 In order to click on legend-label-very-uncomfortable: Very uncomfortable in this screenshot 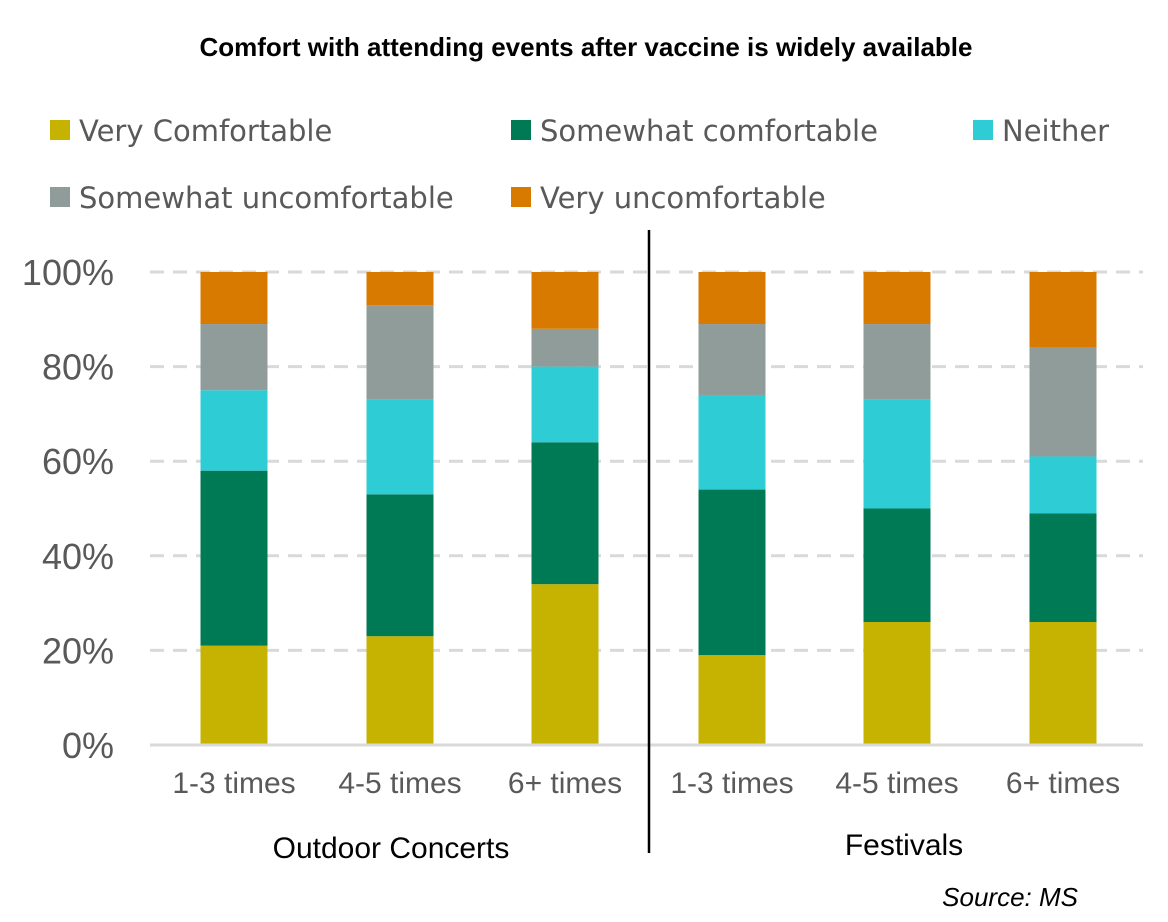, I will do `click(683, 198)`.